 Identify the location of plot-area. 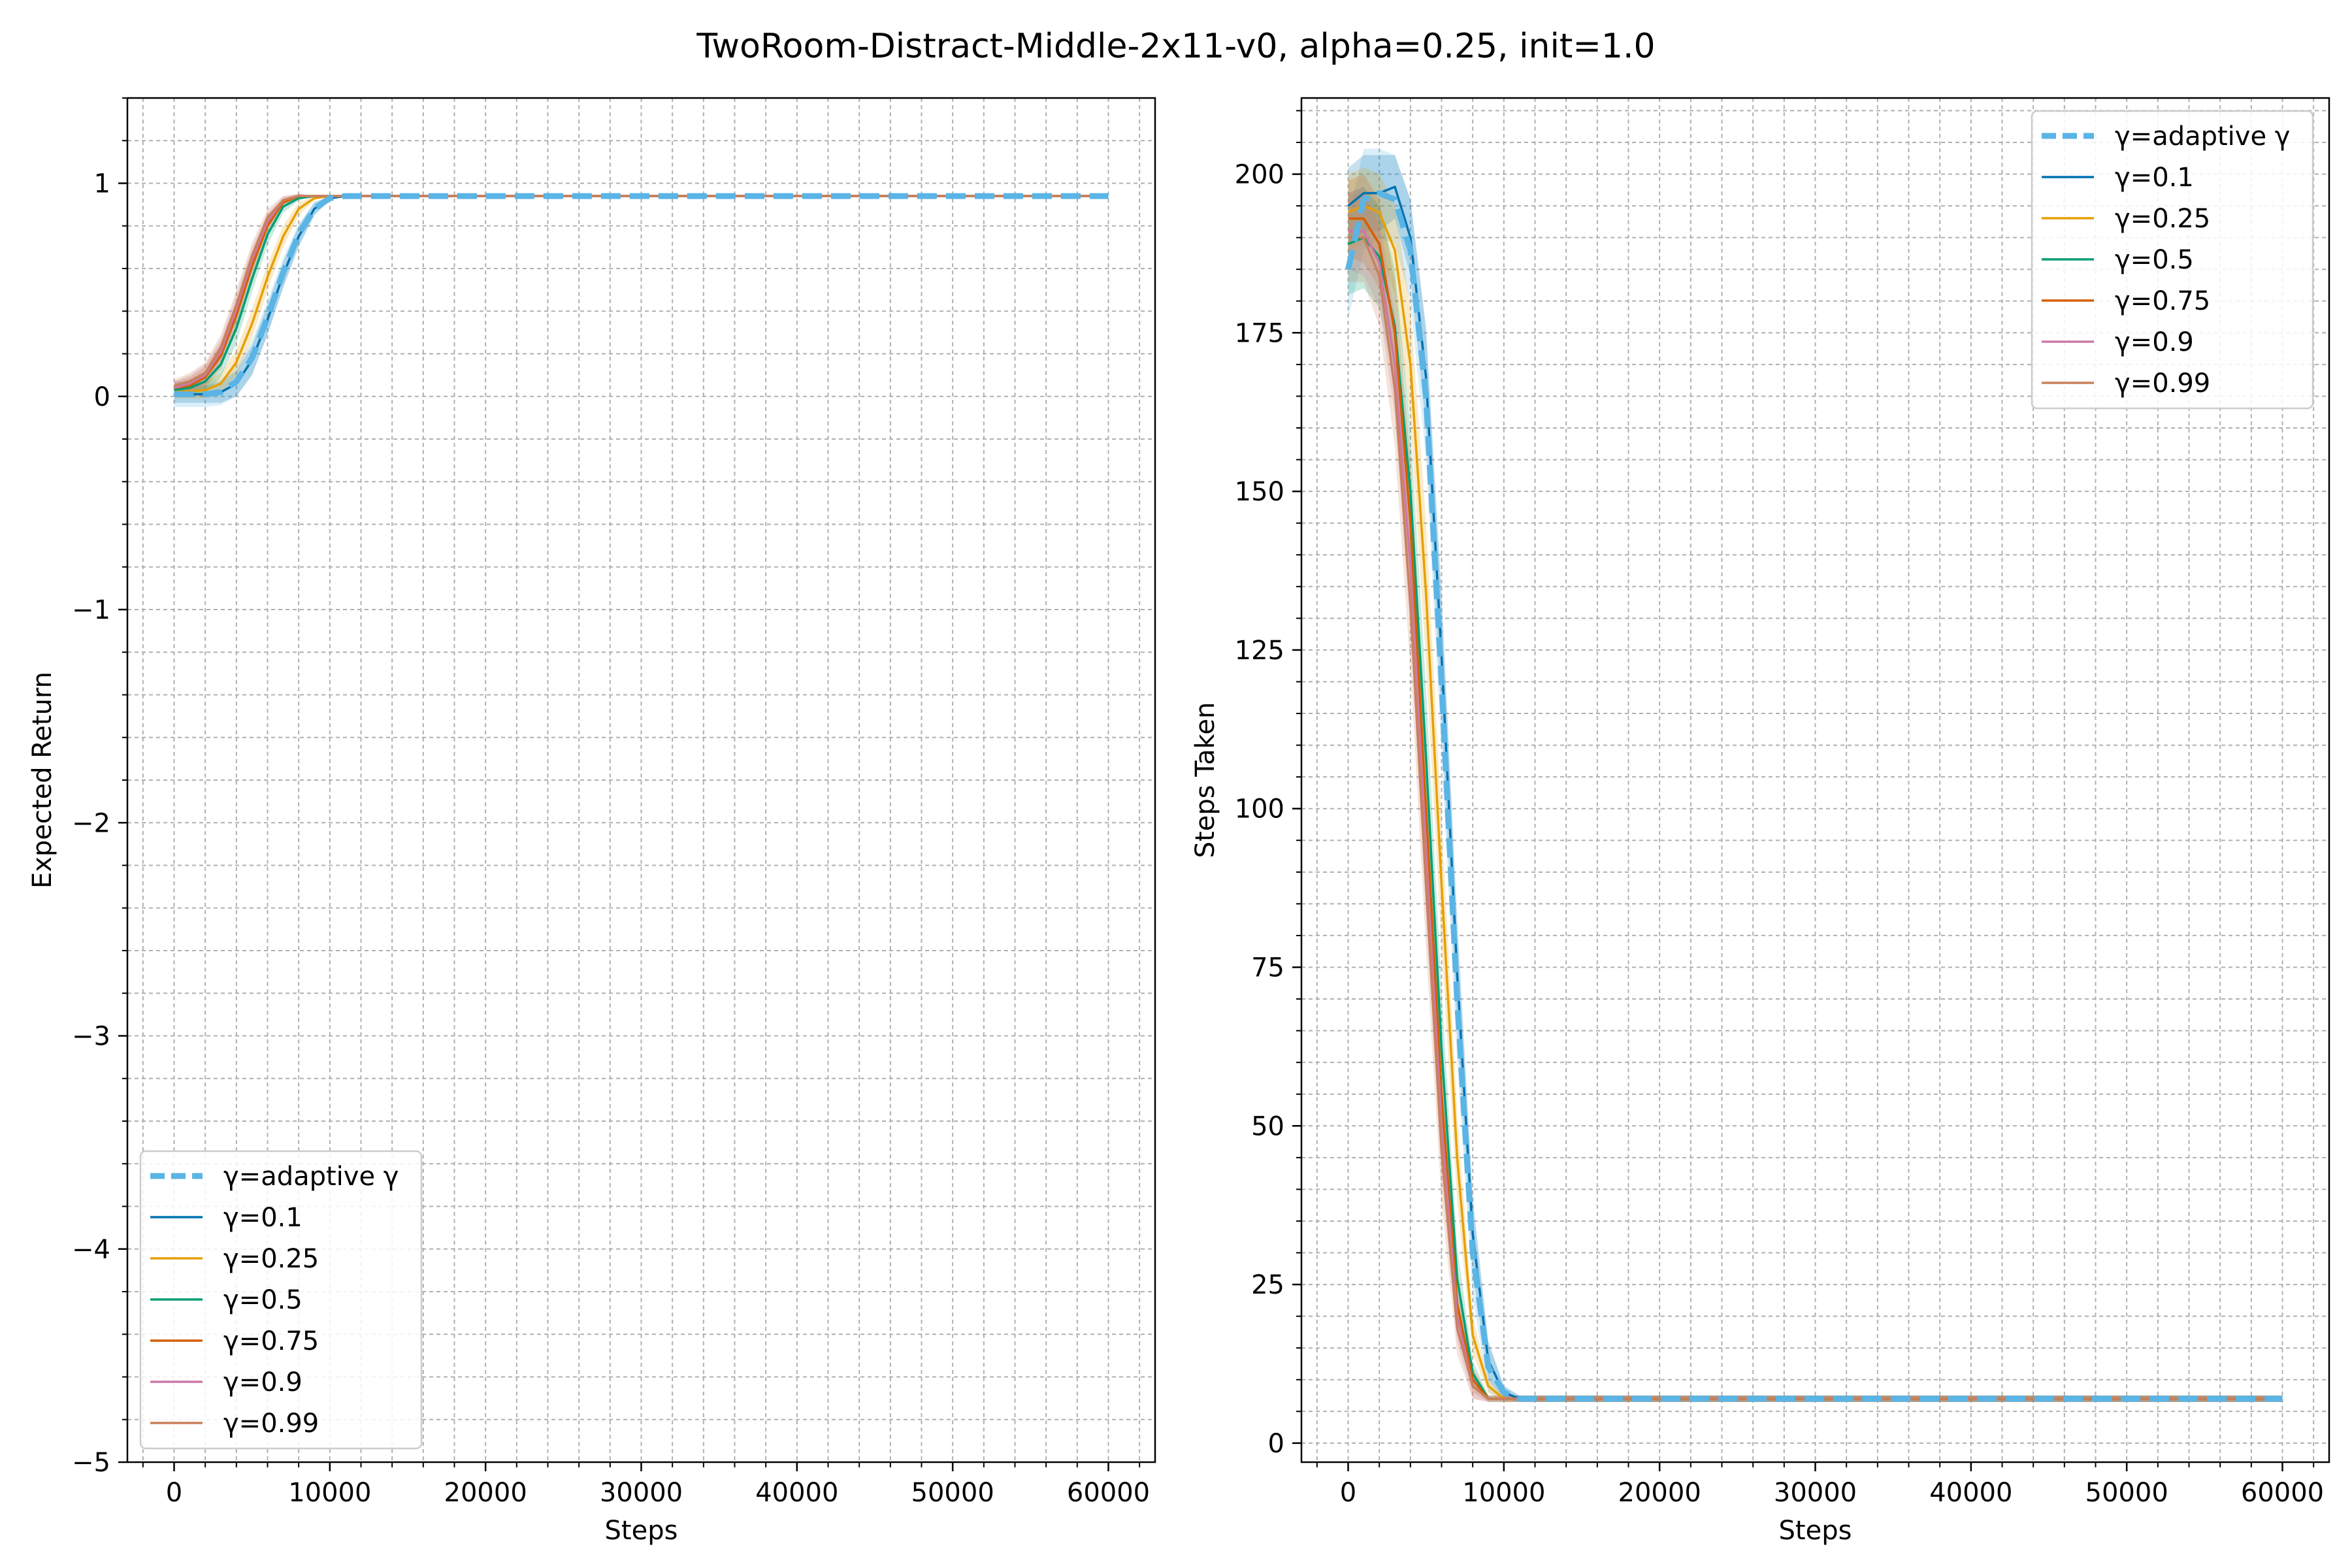
(641, 300).